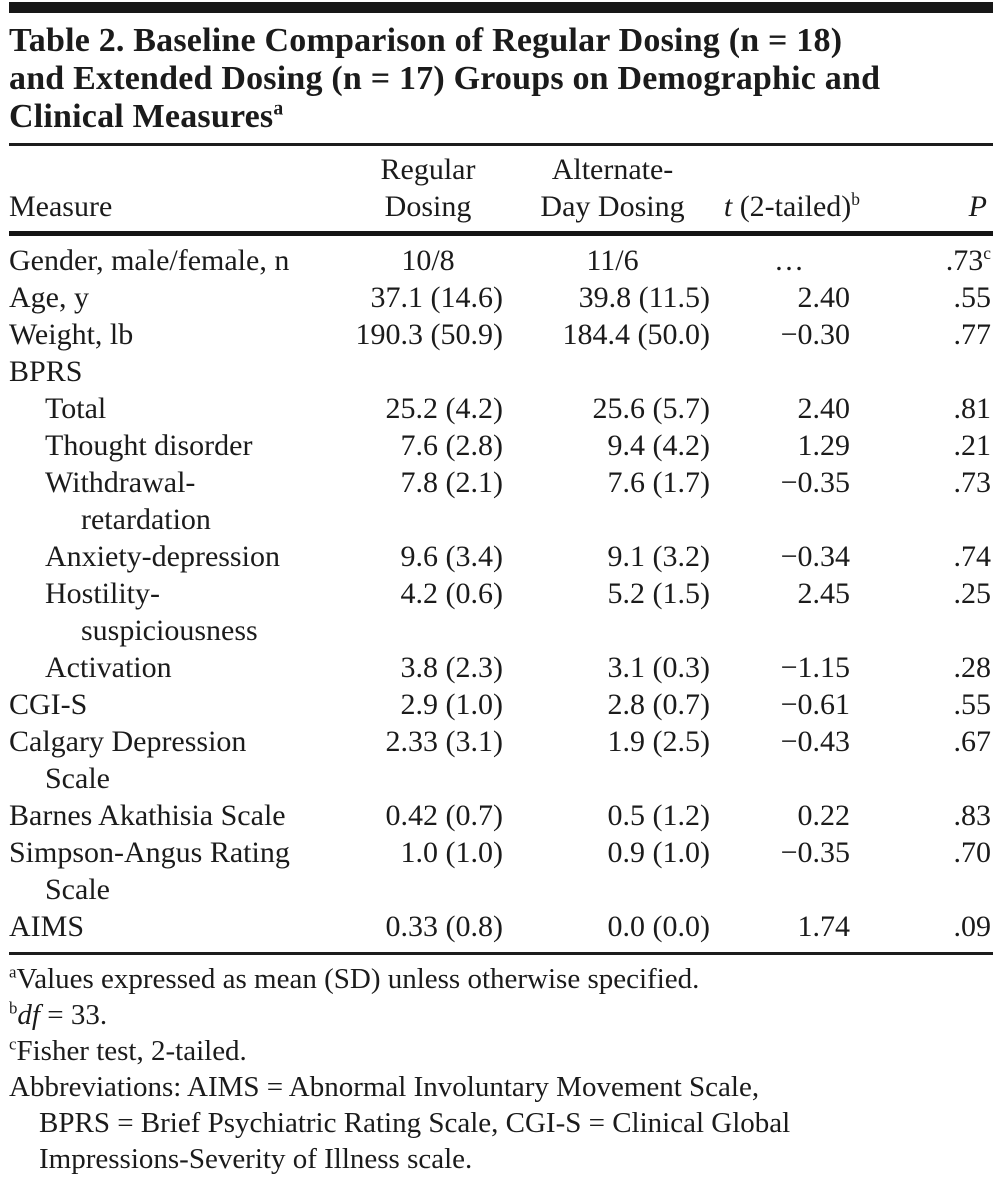 Image resolution: width=1002 pixels, height=1182 pixels. I want to click on alternate-dosing-value: 3.1 (0.3), so click(658, 667).